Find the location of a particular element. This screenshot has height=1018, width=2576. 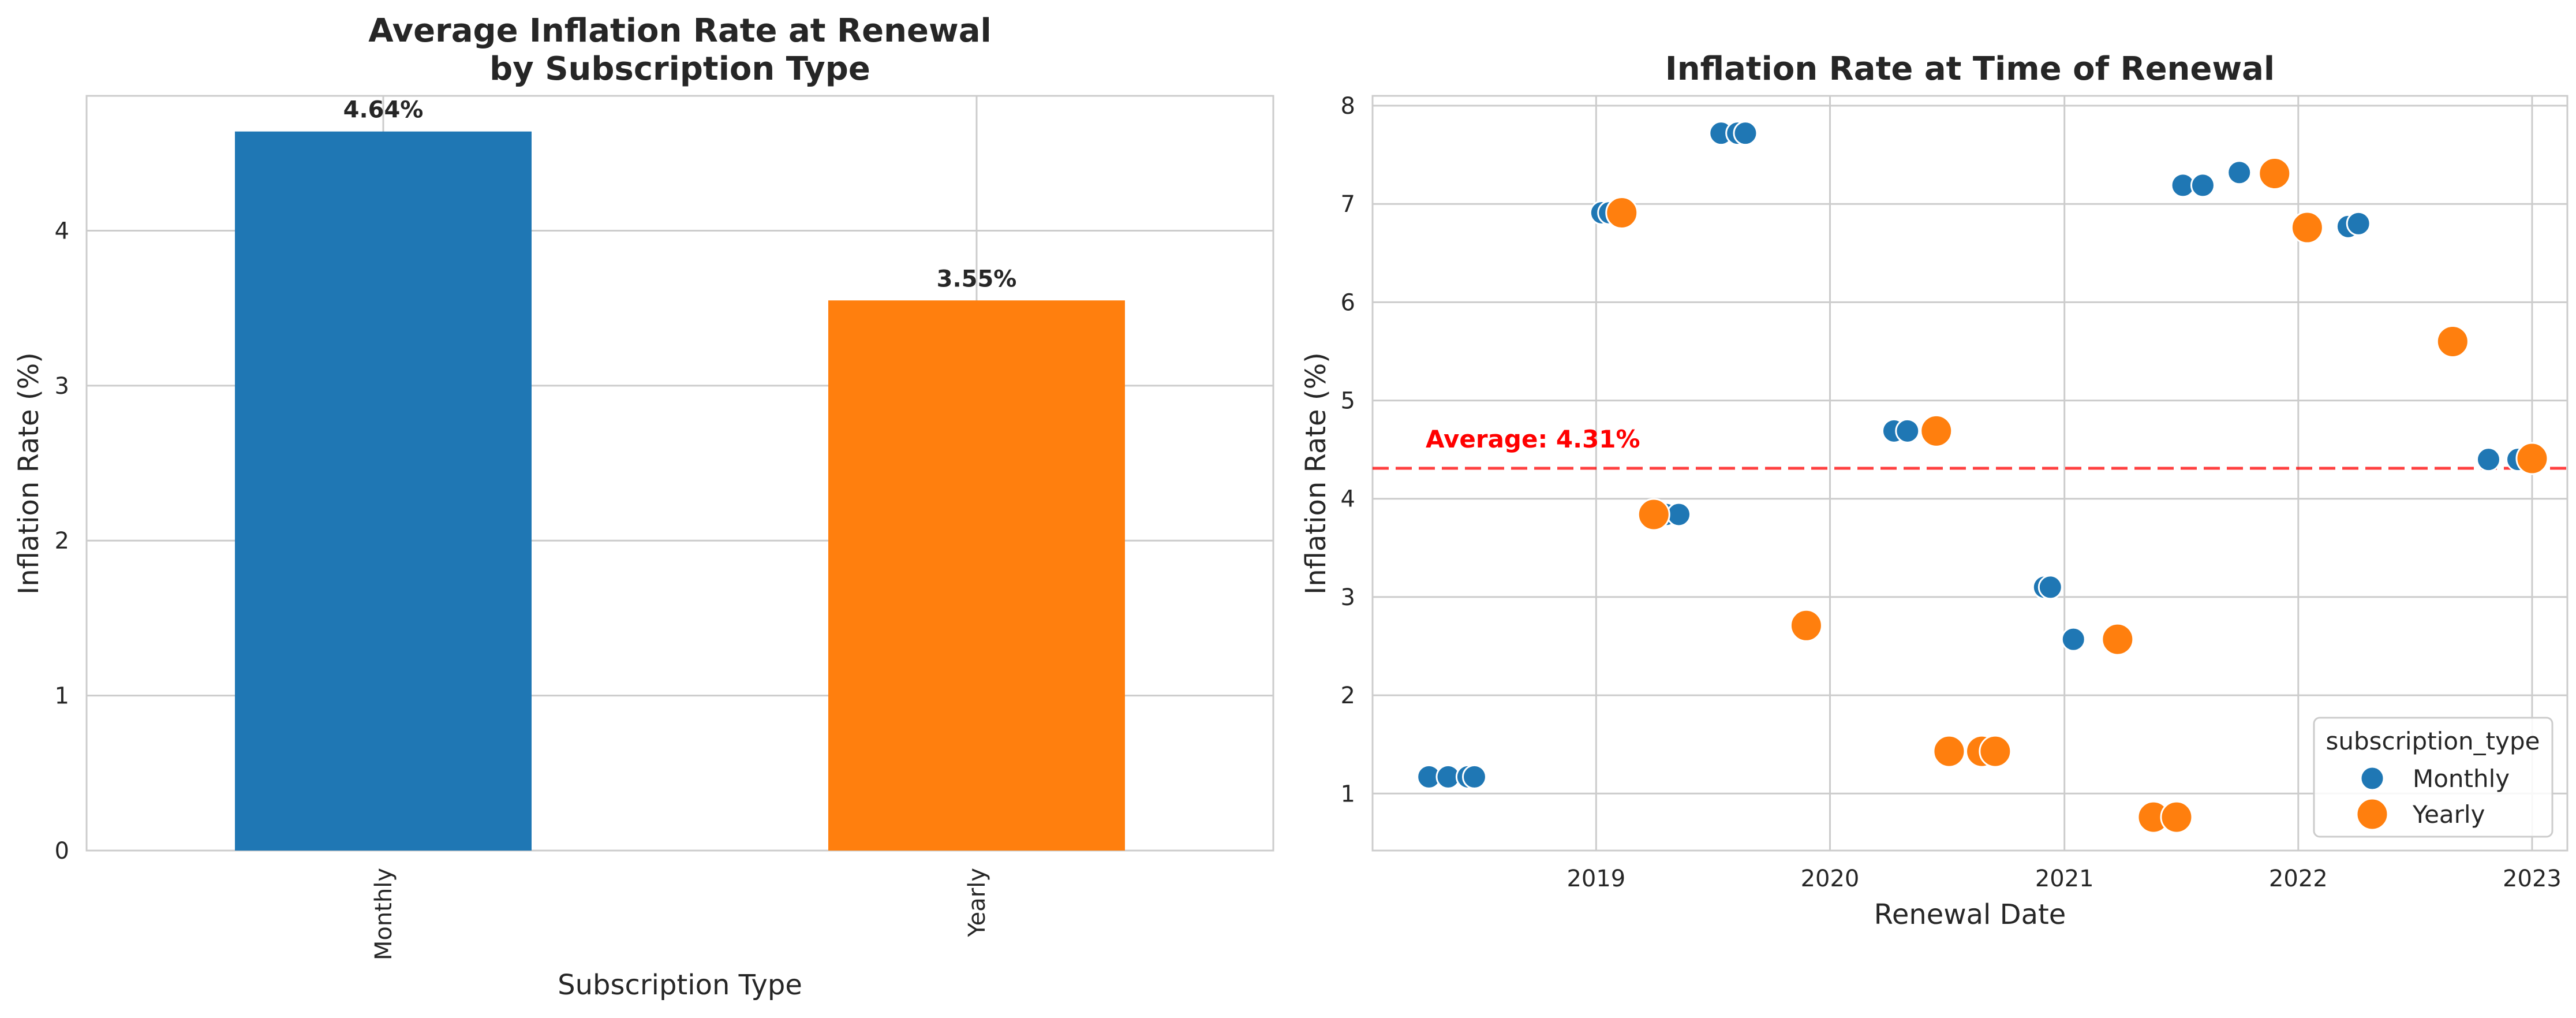

bar-yearly is located at coordinates (976, 575).